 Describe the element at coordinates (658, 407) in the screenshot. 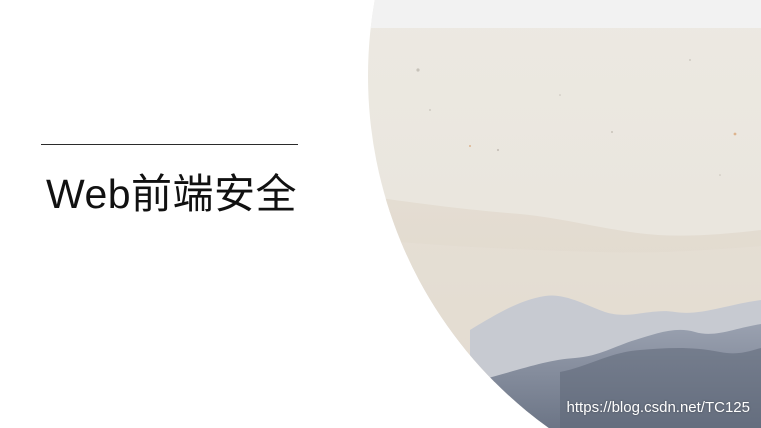

I see `source-watermark: https://blog.csdn.net/TC125` at that location.